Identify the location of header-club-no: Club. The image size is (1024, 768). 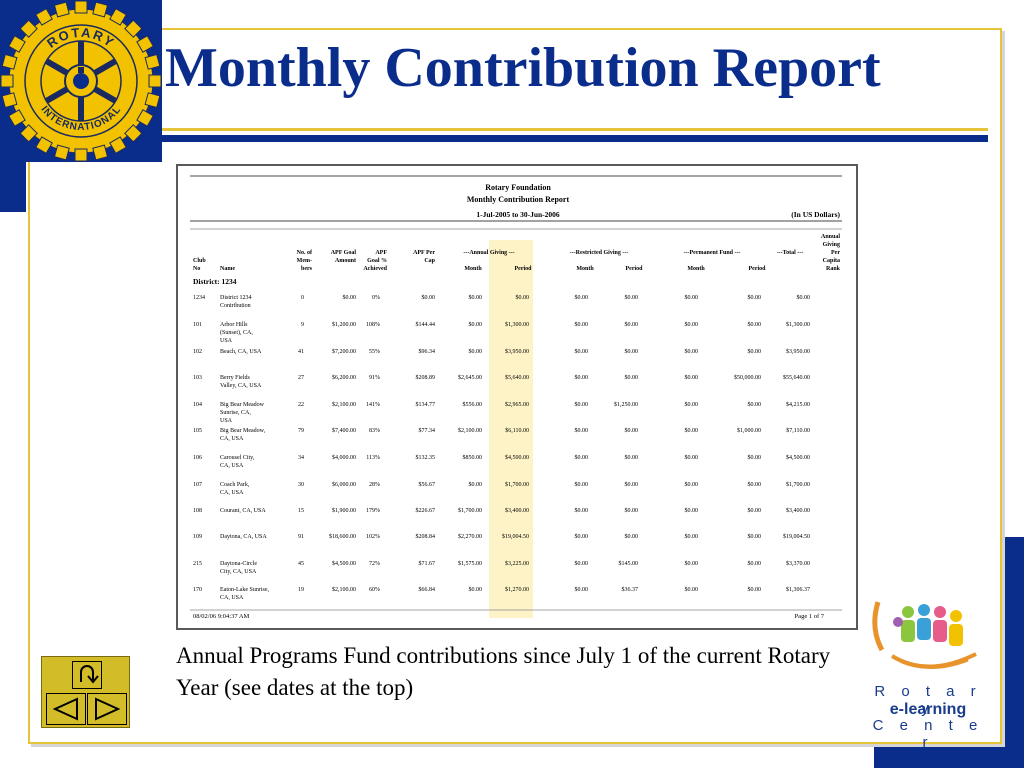
(199, 261).